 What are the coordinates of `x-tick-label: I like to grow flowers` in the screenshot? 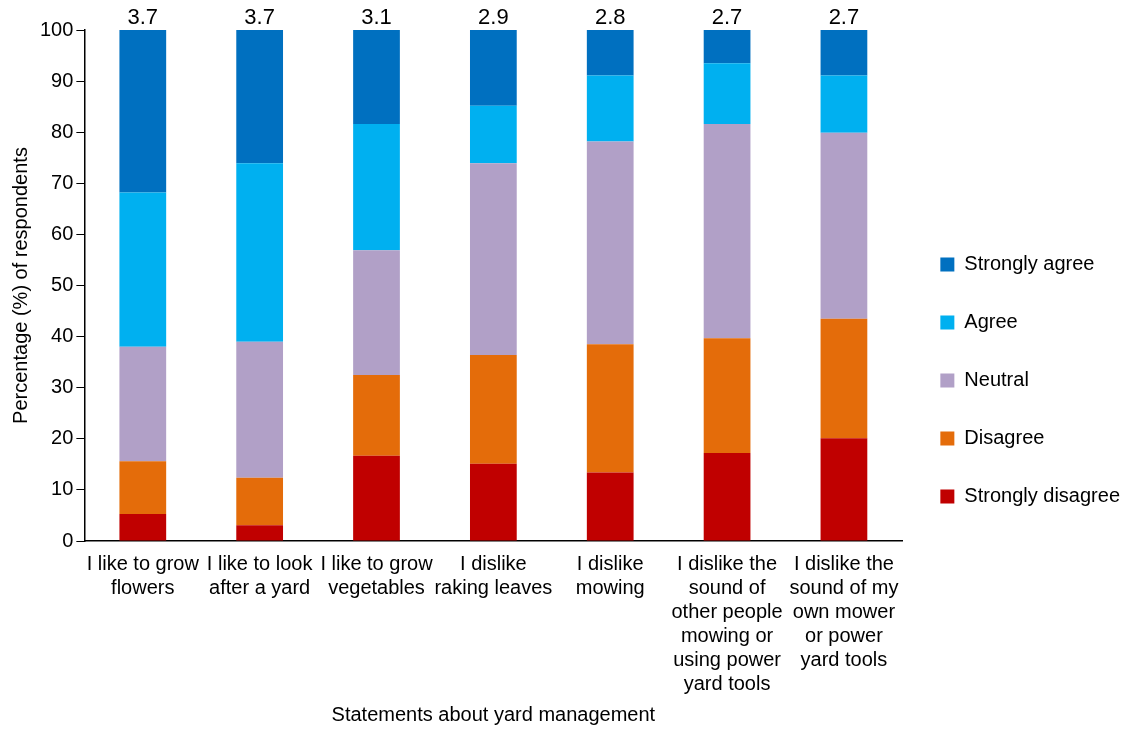 It's located at (143, 574).